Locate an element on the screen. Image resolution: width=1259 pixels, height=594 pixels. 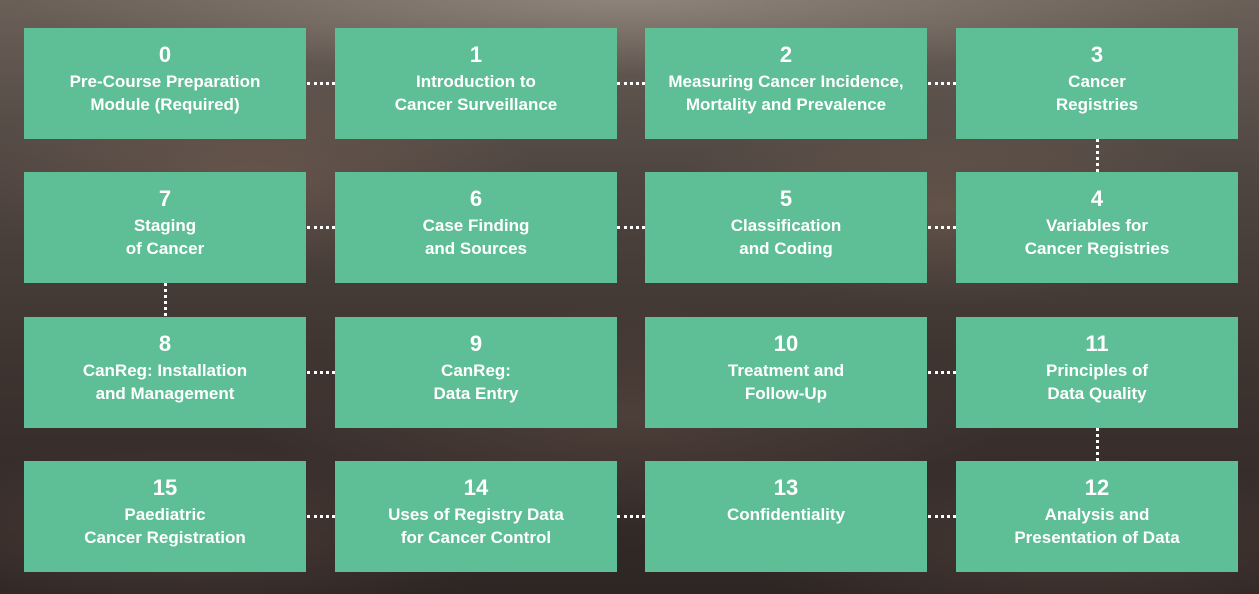
module-title: Analysis and Presentation of Data is located at coordinates (1097, 526).